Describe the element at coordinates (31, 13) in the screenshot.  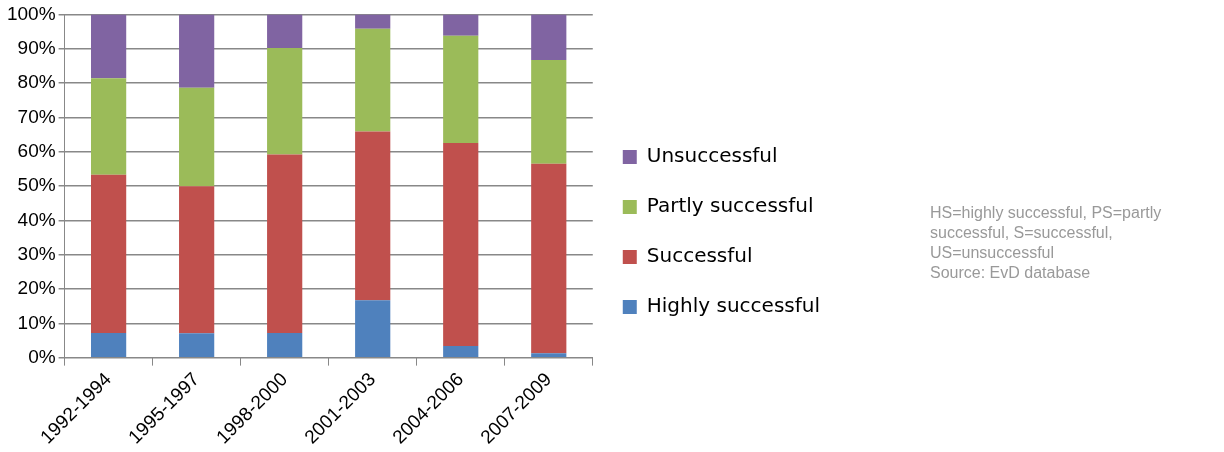
I see `y-tick-label: 100%` at that location.